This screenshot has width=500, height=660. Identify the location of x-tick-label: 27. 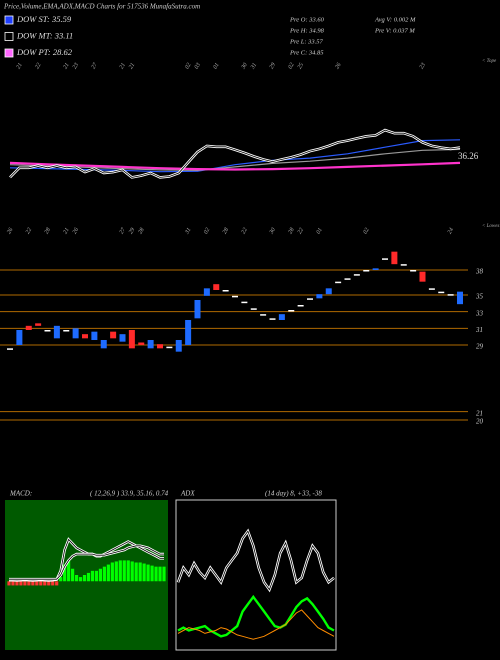
(123, 230).